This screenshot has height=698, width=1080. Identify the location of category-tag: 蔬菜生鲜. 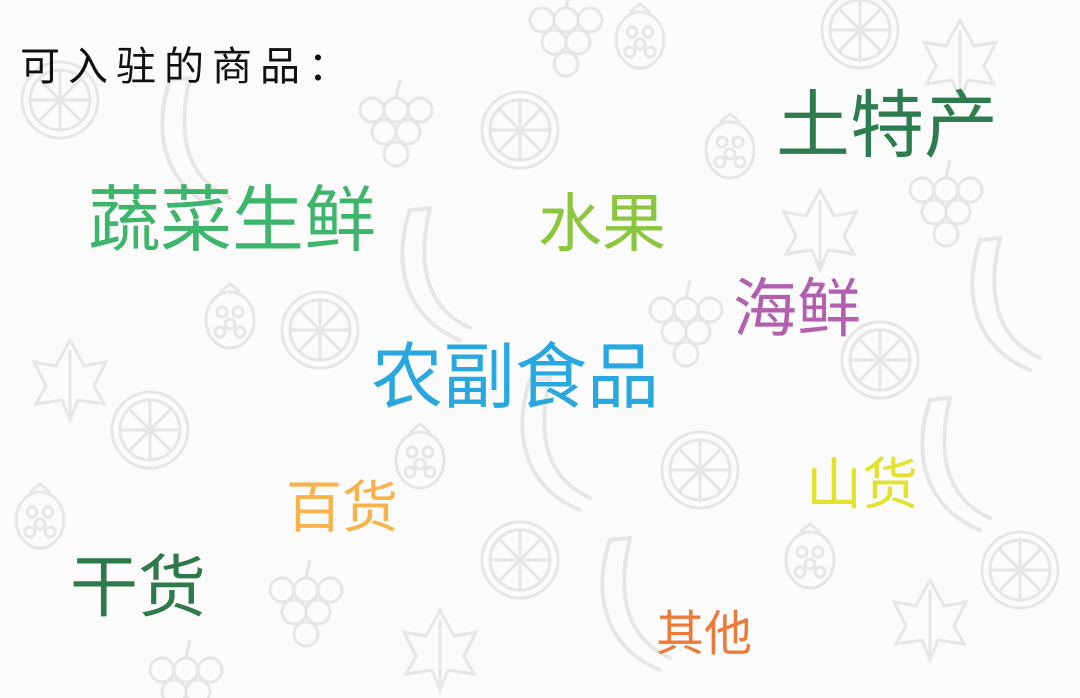
(232, 220).